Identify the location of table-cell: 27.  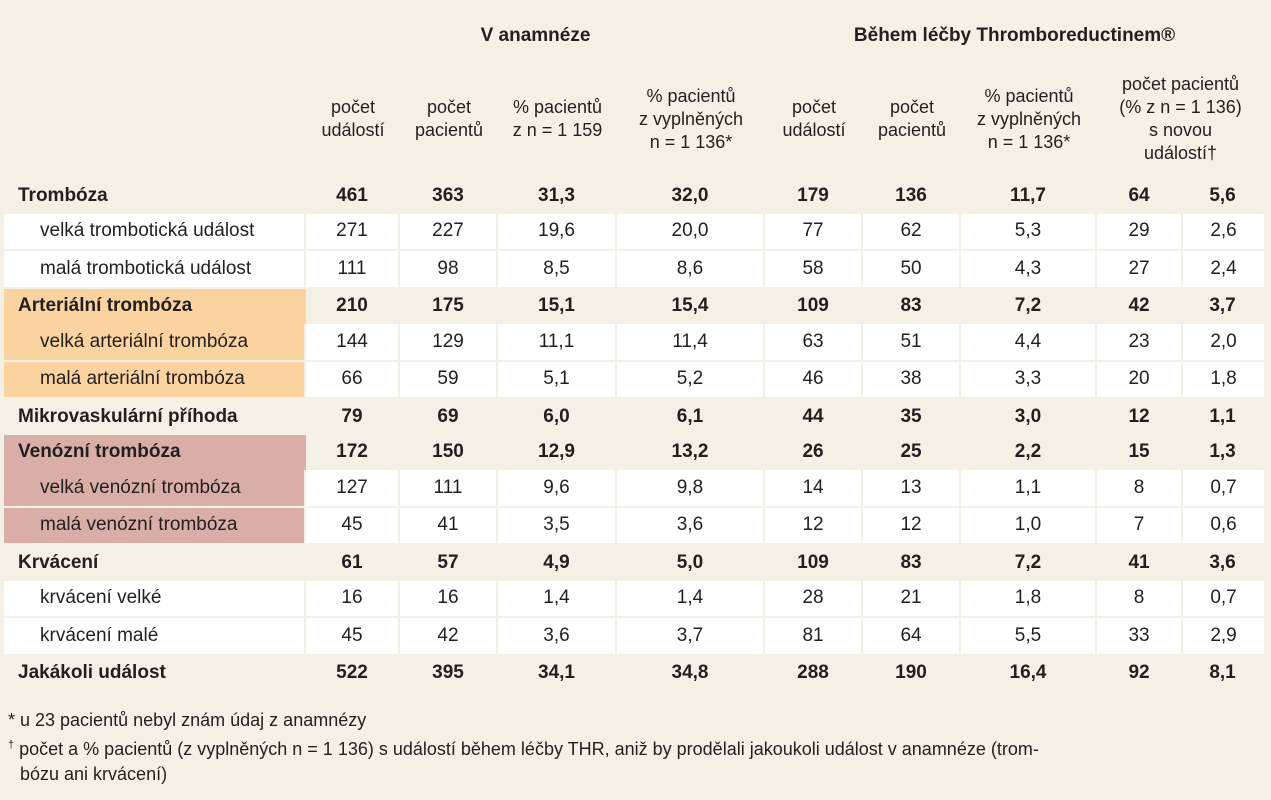
(1140, 270).